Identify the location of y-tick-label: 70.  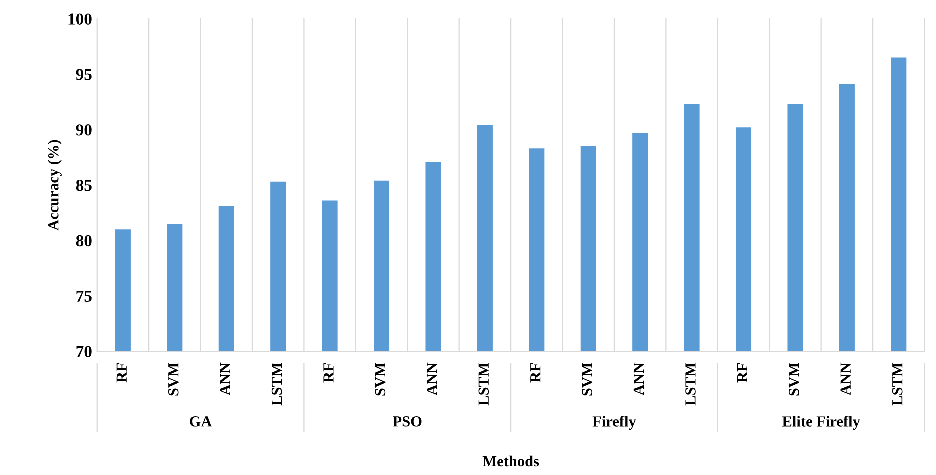
(84, 352).